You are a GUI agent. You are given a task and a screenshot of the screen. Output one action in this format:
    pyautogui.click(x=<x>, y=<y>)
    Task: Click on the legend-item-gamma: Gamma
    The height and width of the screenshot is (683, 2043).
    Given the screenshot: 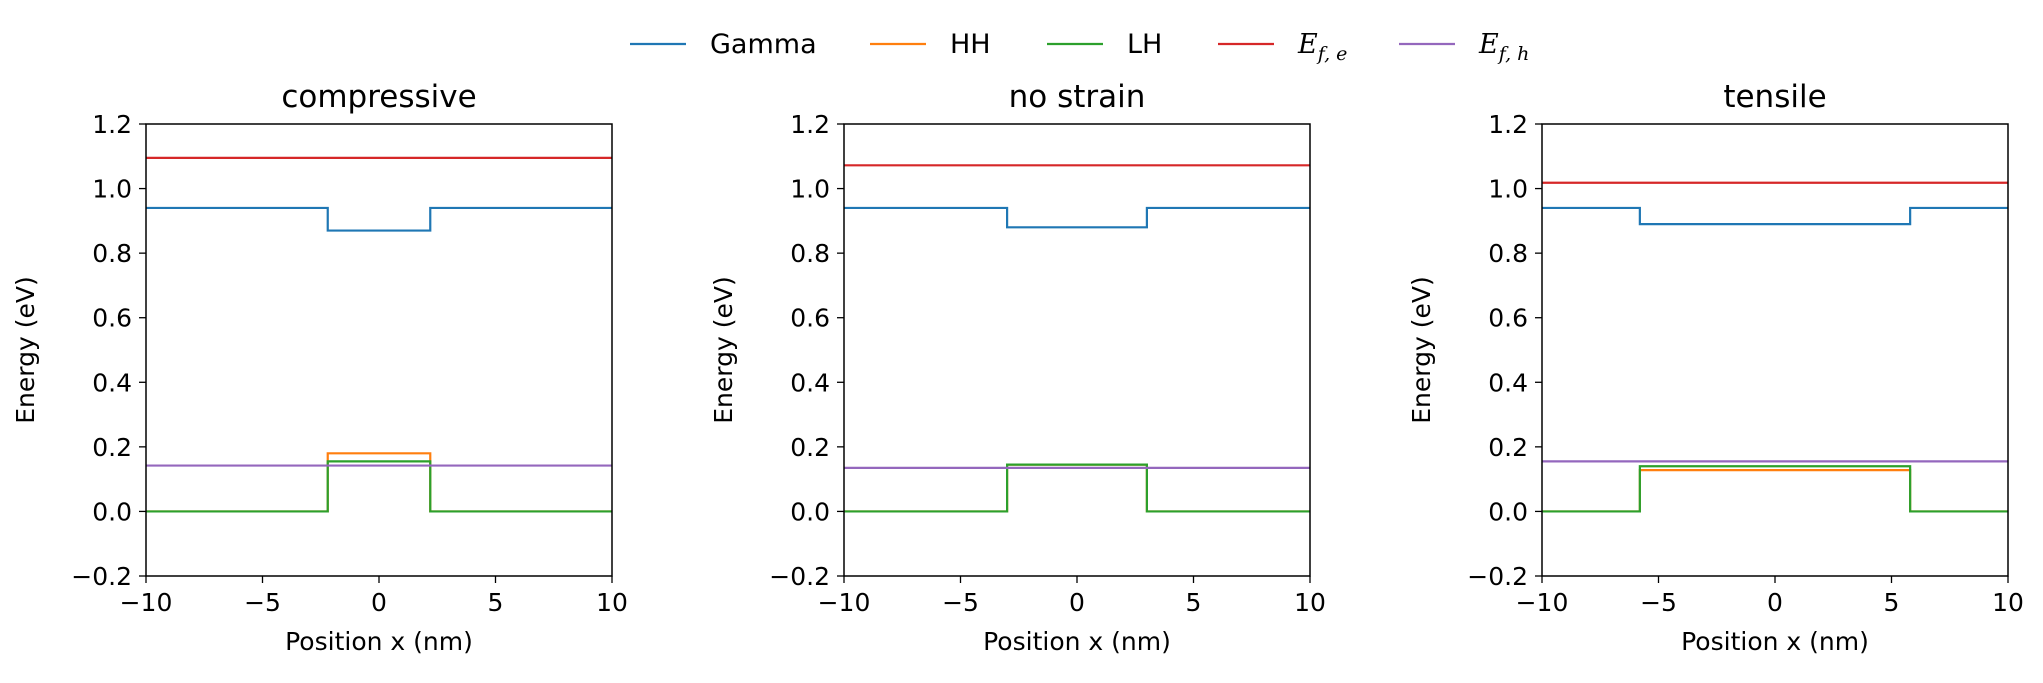 What is the action you would take?
    pyautogui.click(x=723, y=44)
    